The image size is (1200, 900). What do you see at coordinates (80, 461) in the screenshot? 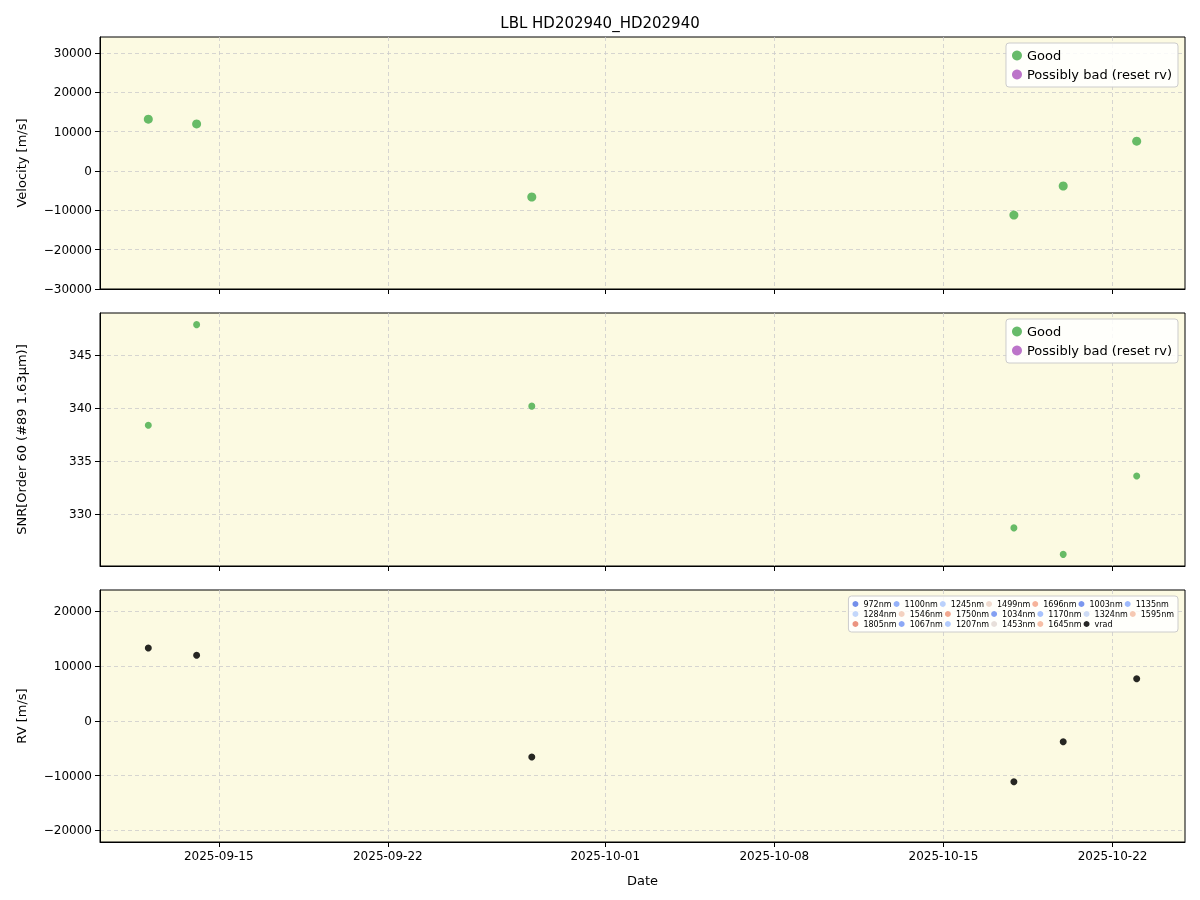
I see `y-tick-label: 335` at bounding box center [80, 461].